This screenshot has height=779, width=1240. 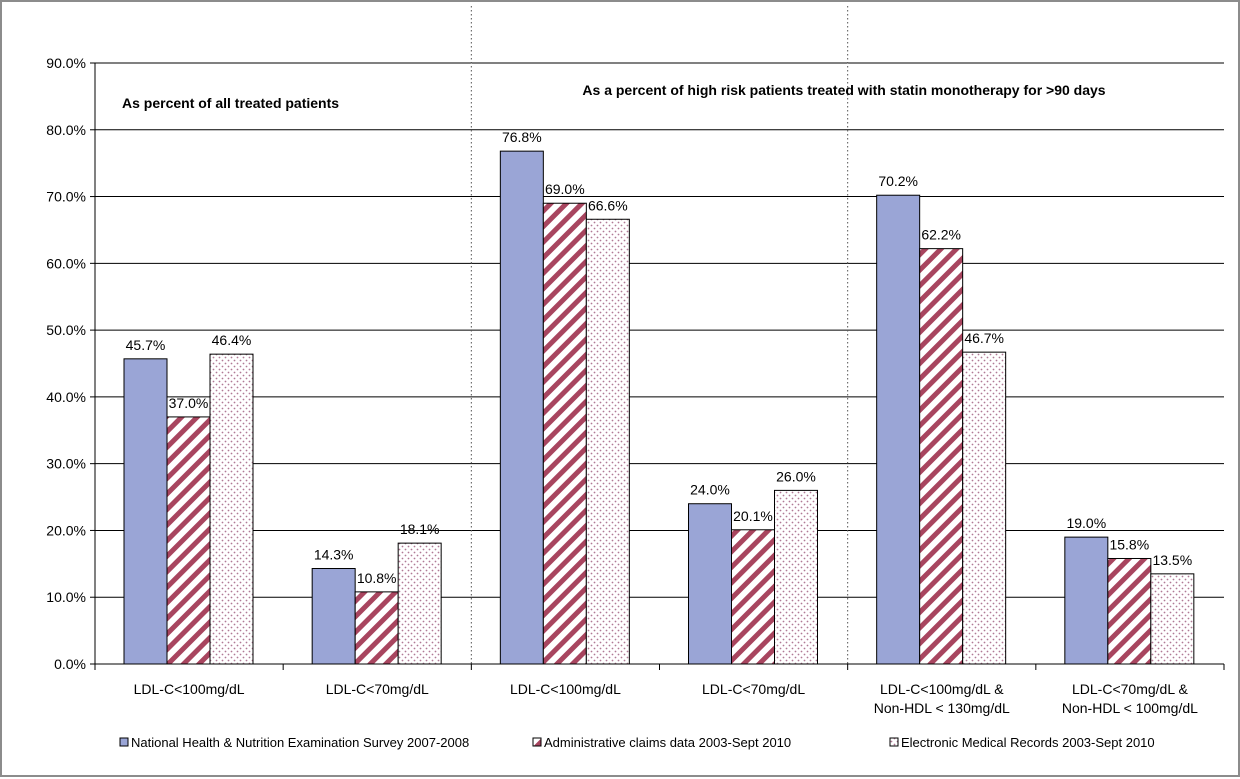 I want to click on data-label: 10.8%, so click(x=377, y=578).